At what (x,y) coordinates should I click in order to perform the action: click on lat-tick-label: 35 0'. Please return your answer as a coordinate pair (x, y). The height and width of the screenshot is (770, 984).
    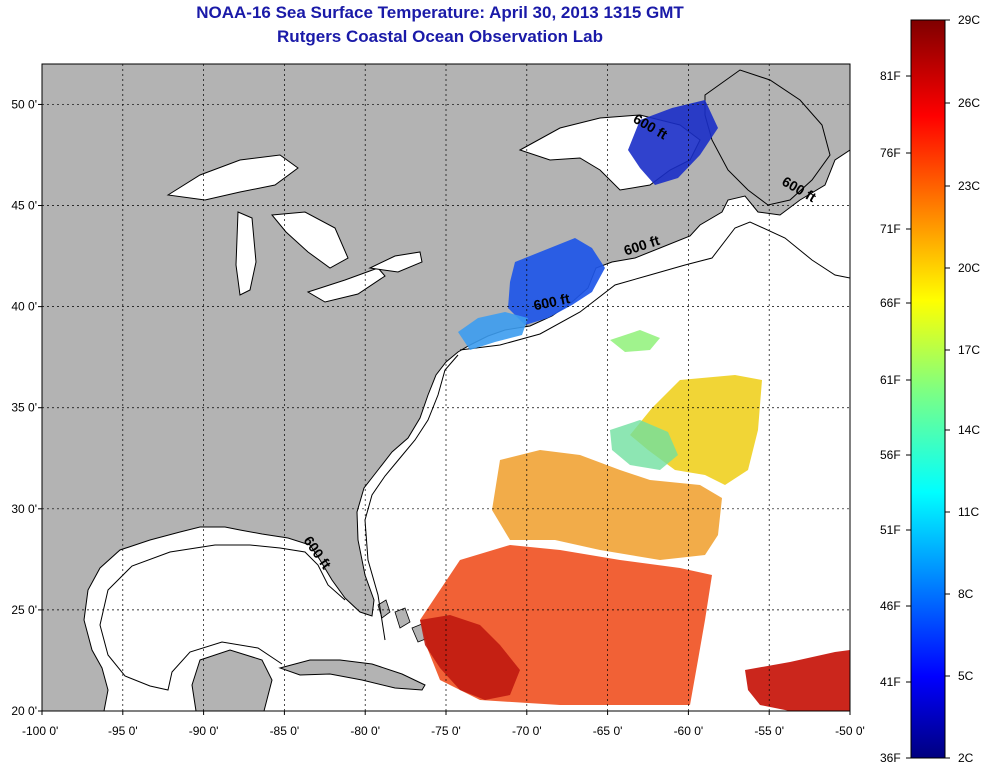
    Looking at the image, I should click on (24, 408).